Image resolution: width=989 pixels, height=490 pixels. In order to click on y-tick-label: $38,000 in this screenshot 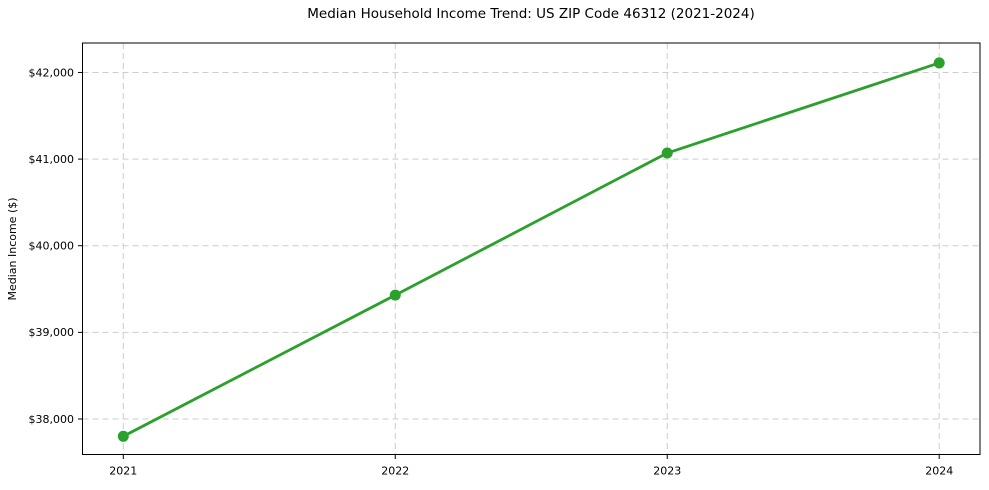, I will do `click(52, 419)`.